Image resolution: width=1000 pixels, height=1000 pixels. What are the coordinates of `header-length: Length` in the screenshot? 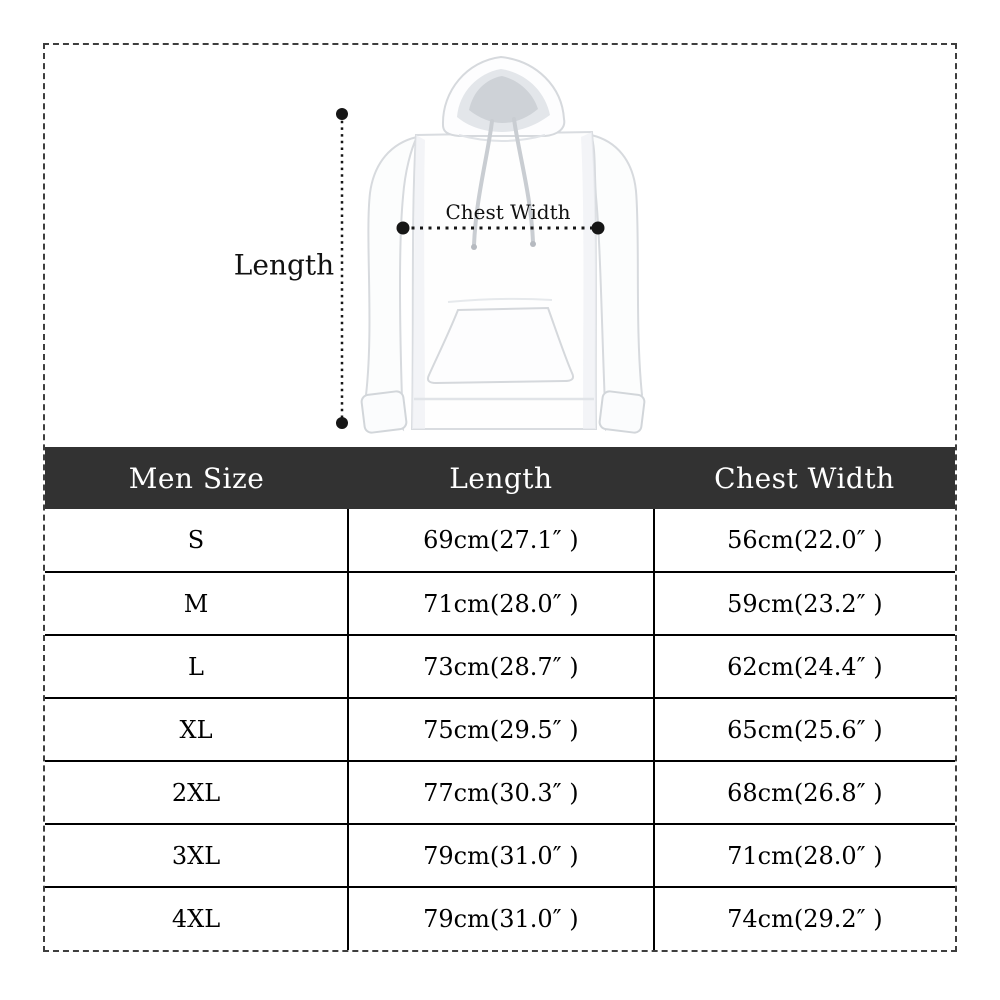 It's located at (501, 478).